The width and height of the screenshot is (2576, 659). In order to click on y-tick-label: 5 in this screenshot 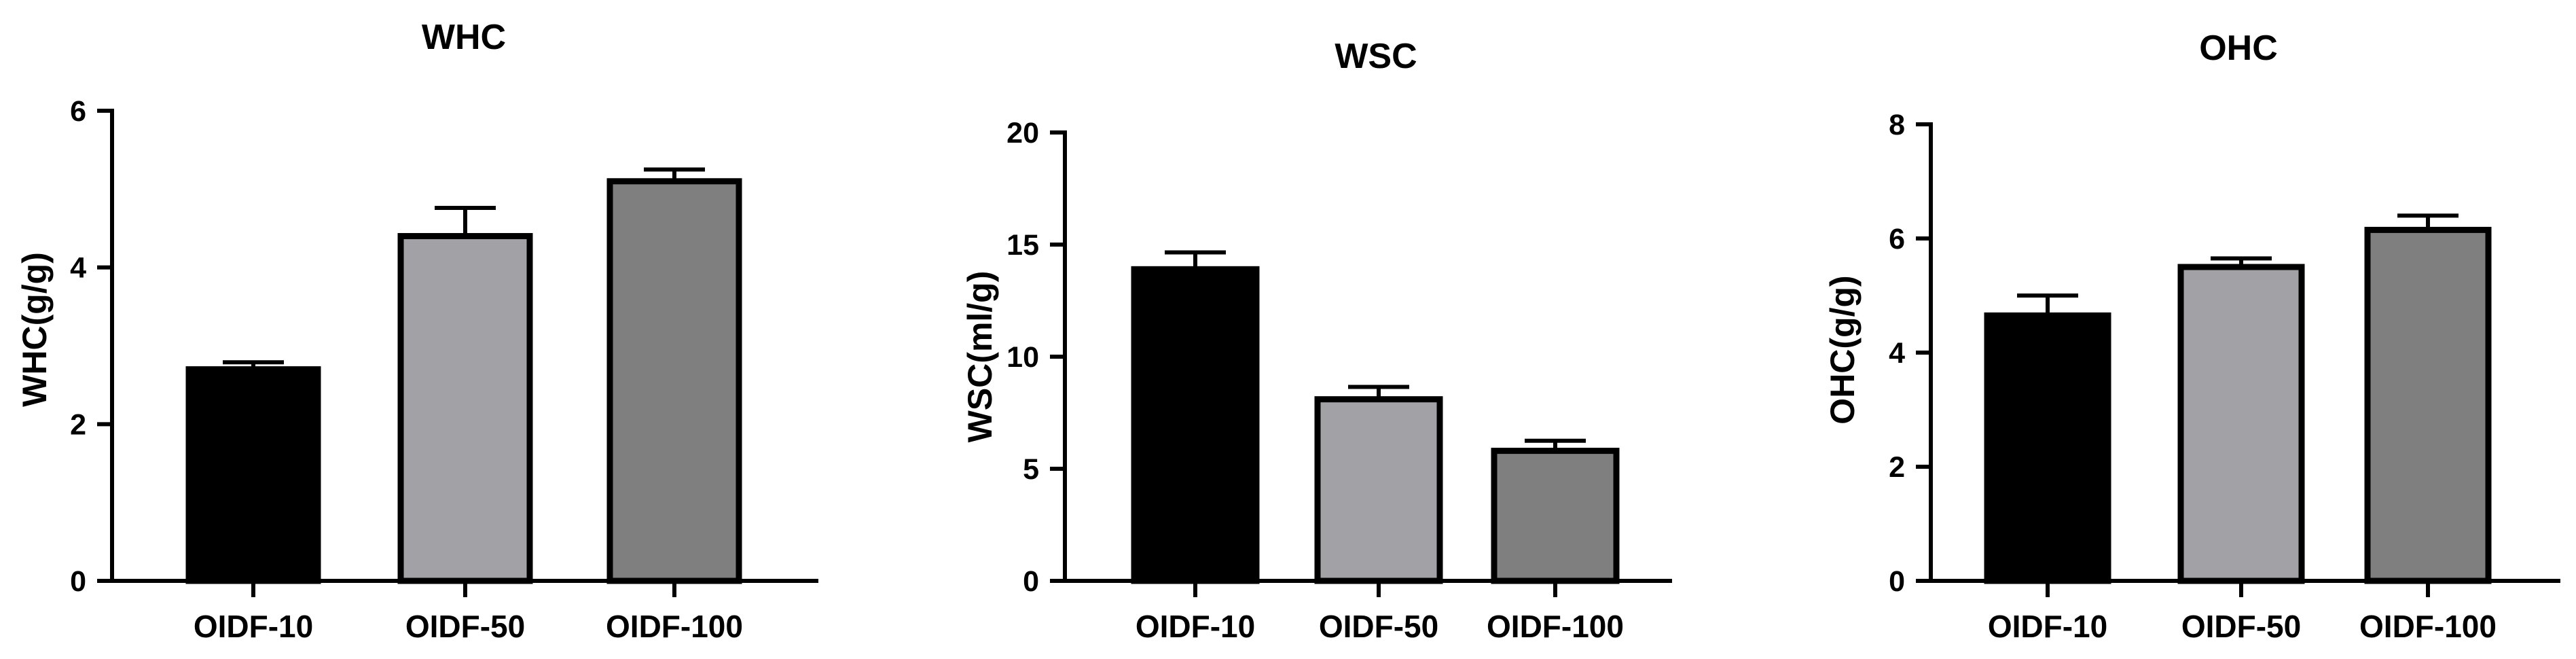, I will do `click(1031, 469)`.